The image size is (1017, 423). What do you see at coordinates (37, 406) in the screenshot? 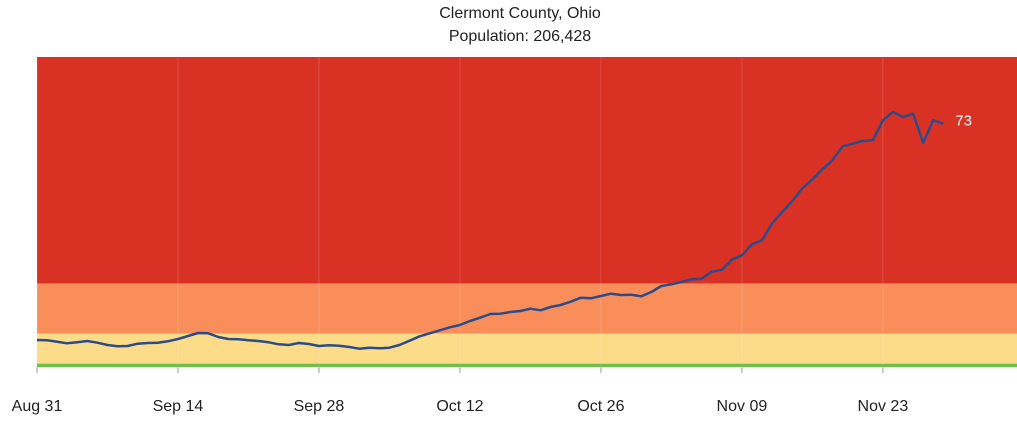
I see `x-tick-label: Aug 31` at bounding box center [37, 406].